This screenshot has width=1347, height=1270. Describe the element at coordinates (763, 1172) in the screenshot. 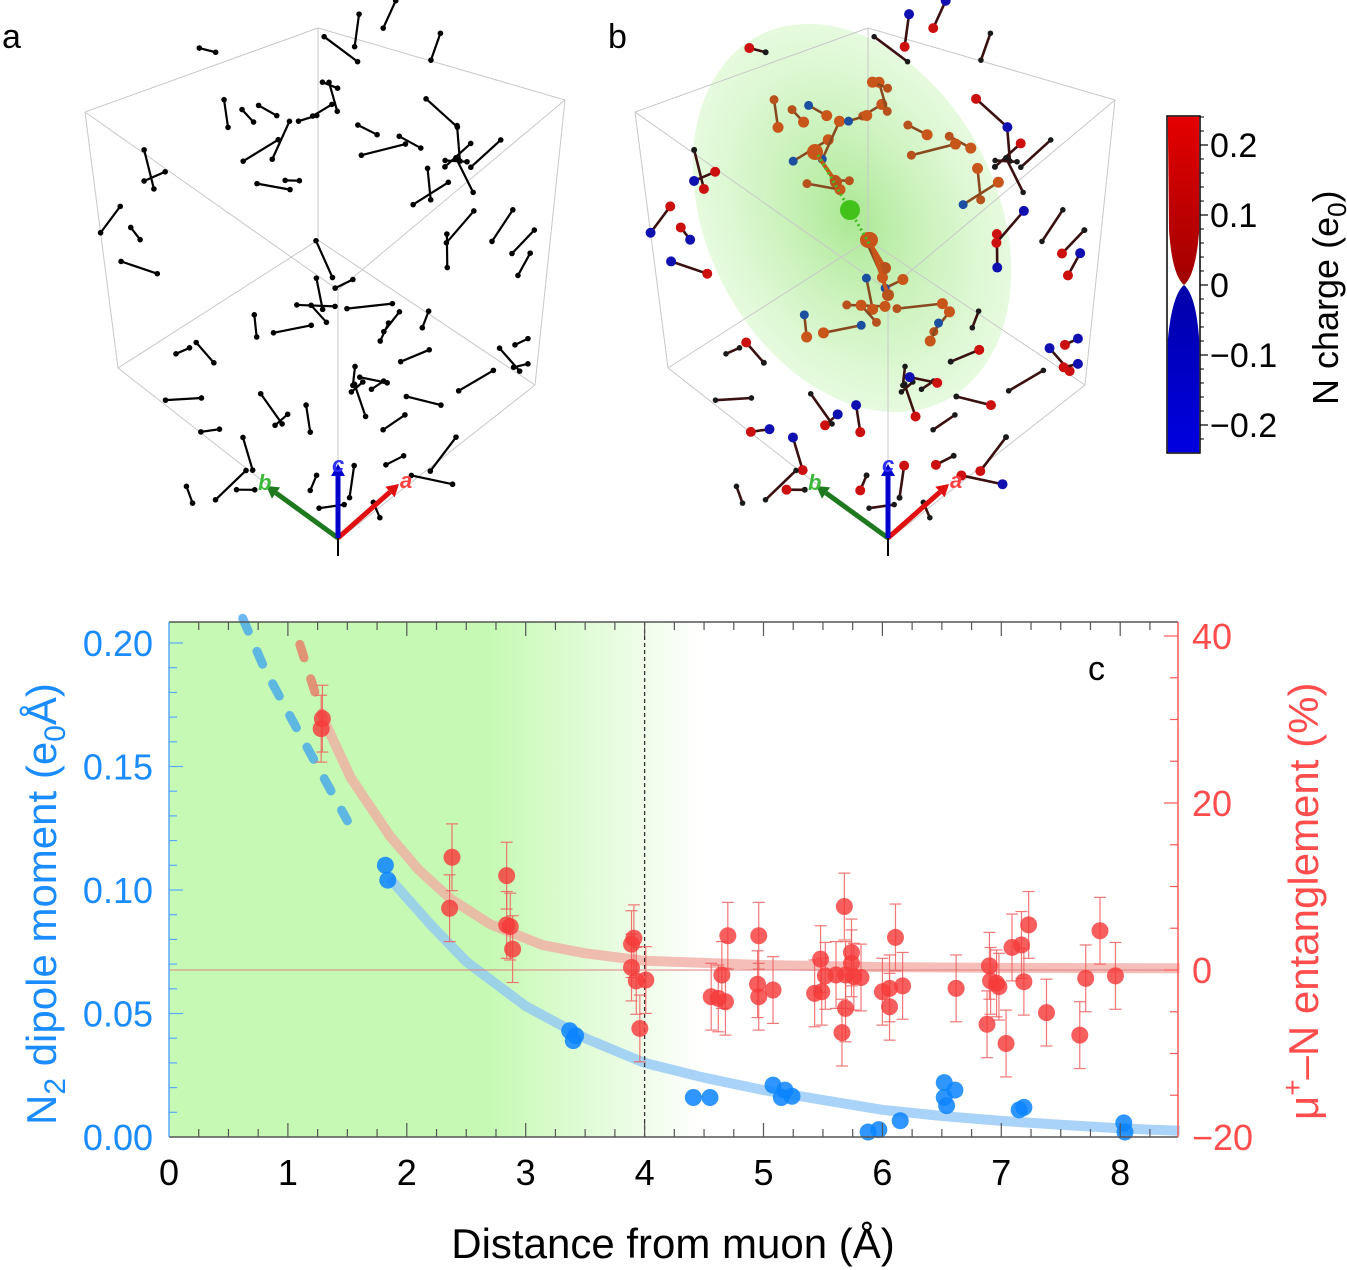

I see `x-tick-label: 5` at that location.